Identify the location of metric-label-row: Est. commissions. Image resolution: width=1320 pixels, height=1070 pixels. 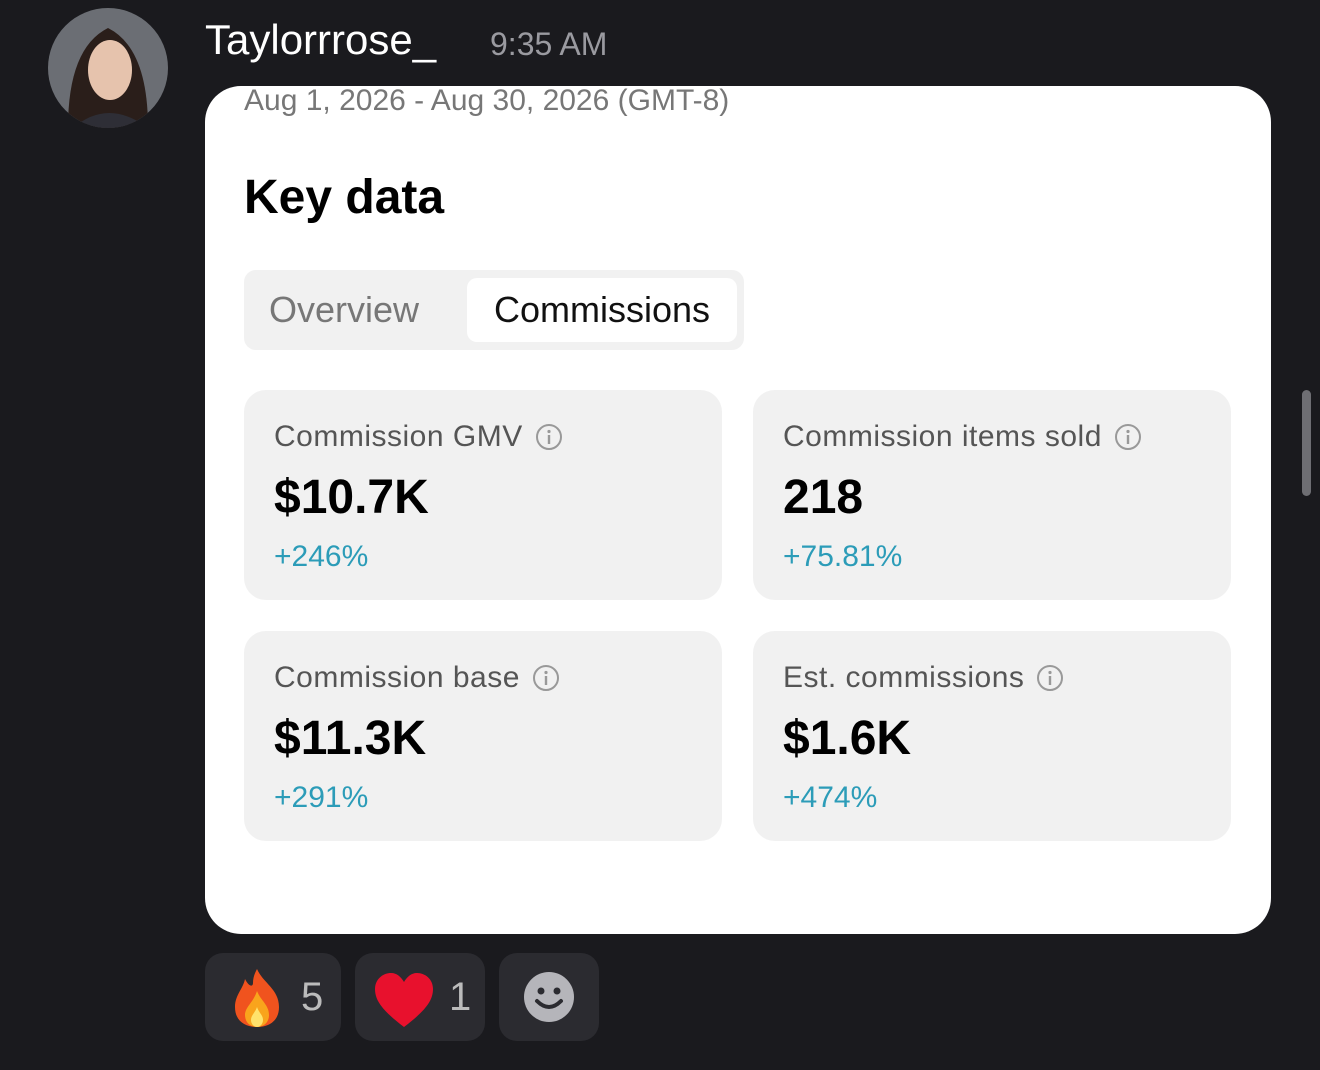
(923, 678).